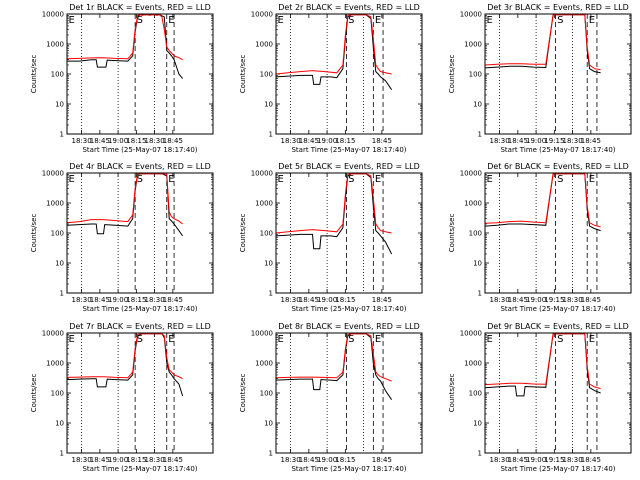  What do you see at coordinates (53, 15) in the screenshot?
I see `panel-1-ytick-label: 10000` at bounding box center [53, 15].